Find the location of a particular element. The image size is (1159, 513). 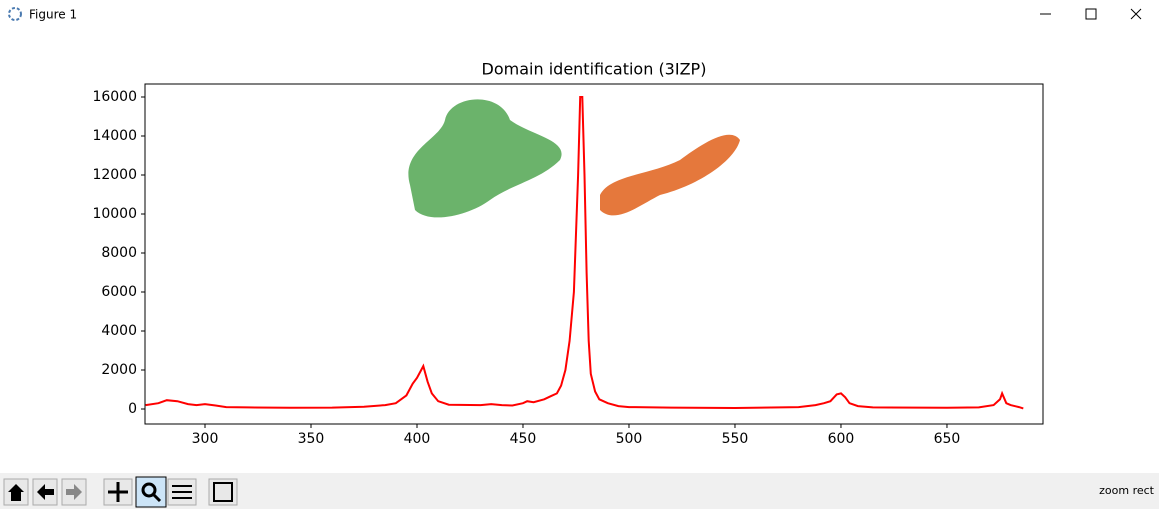

zoom-icon-handle is located at coordinates (156, 497).